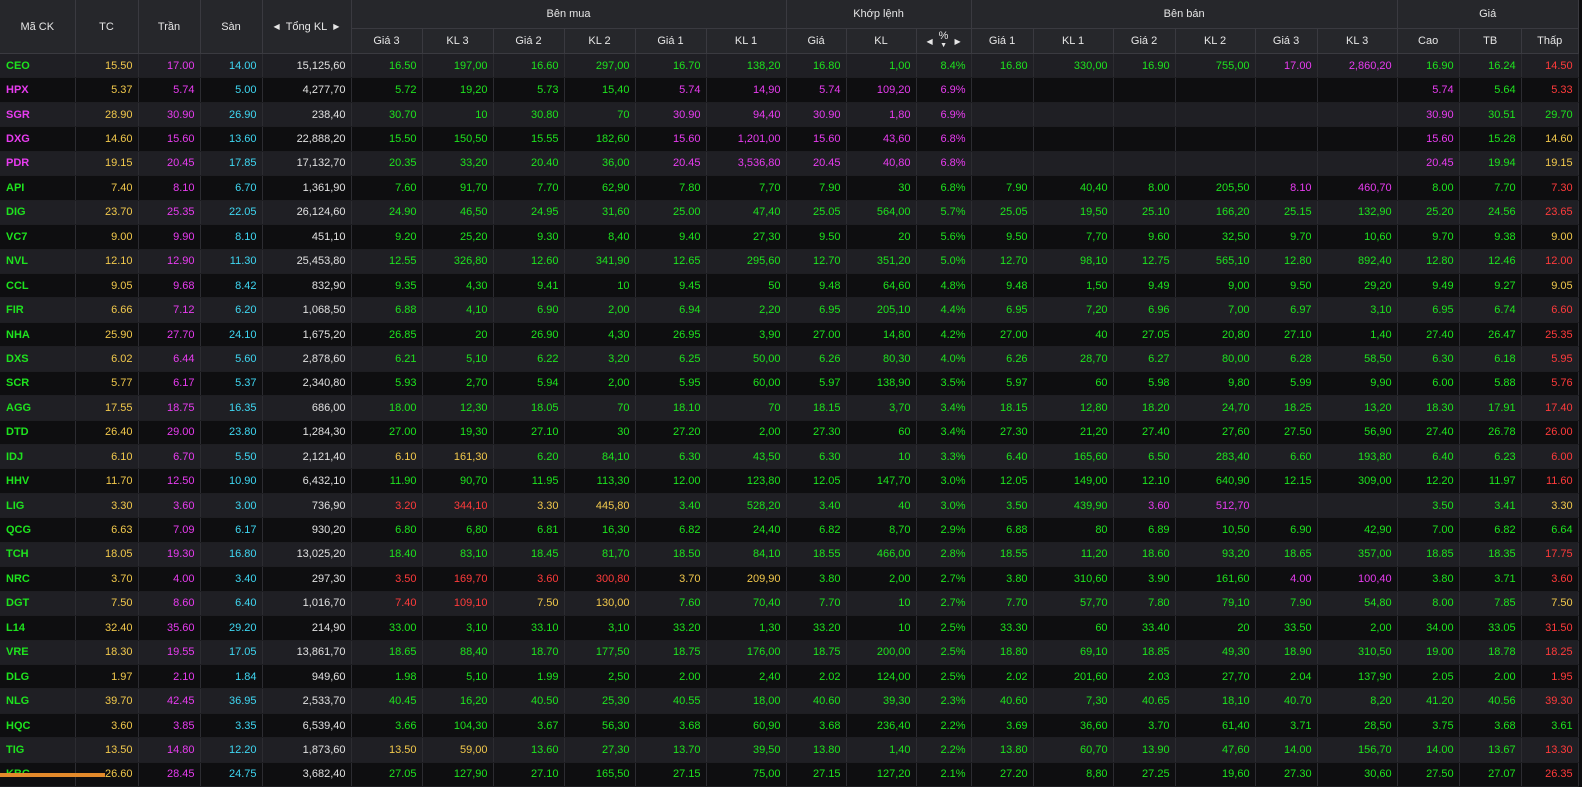 The image size is (1582, 787). What do you see at coordinates (38, 408) in the screenshot?
I see `symbol-cell: AGG` at bounding box center [38, 408].